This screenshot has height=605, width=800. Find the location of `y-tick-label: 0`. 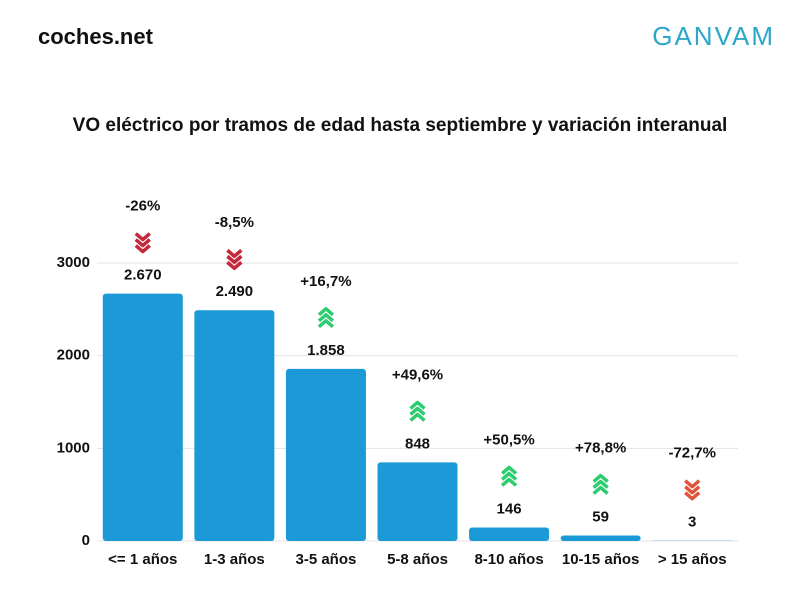

y-tick-label: 0 is located at coordinates (86, 540).